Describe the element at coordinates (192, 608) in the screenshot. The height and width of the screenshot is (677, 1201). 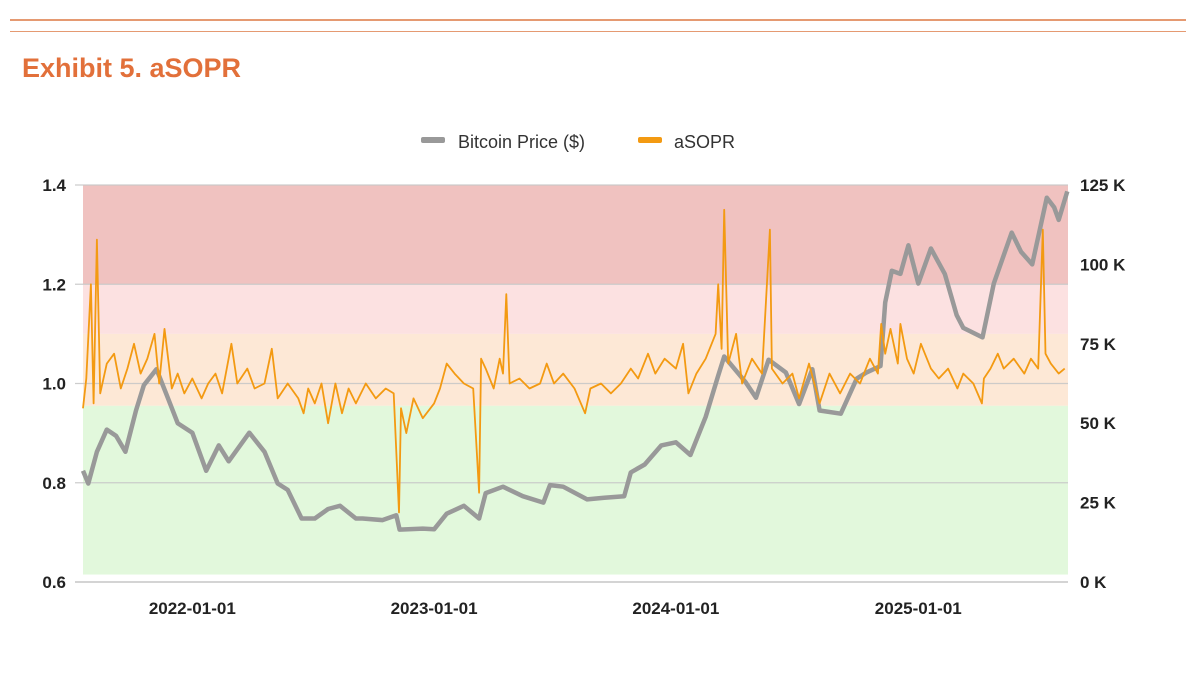
I see `x-tick-label: 2022-01-01` at that location.